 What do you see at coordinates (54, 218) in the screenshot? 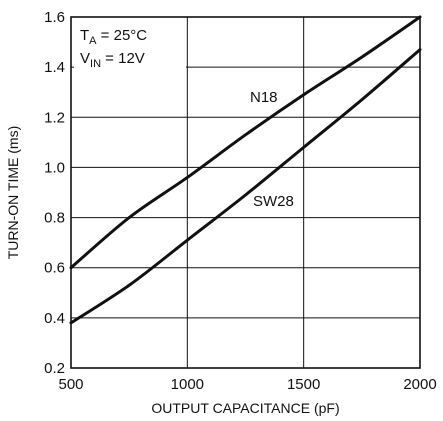
I see `y-tick-label-0.8: 0.8` at bounding box center [54, 218].